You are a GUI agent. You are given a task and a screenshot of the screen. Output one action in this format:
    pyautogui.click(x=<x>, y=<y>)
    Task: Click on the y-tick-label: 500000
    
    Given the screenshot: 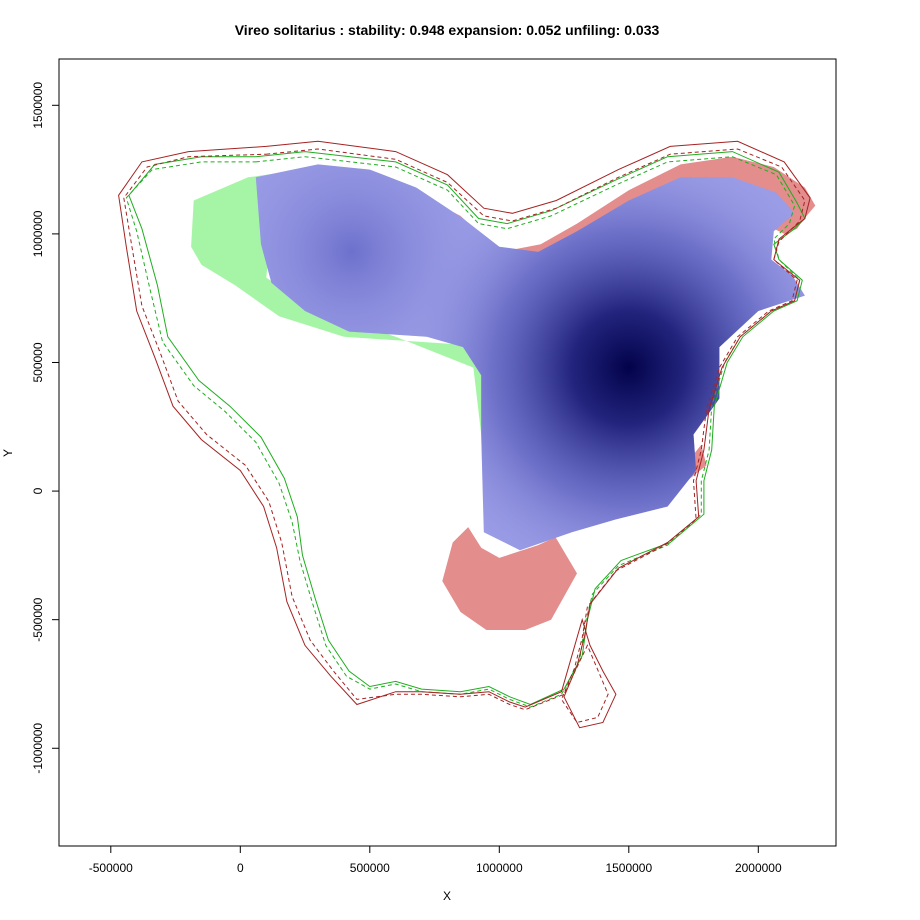 What is the action you would take?
    pyautogui.click(x=38, y=362)
    